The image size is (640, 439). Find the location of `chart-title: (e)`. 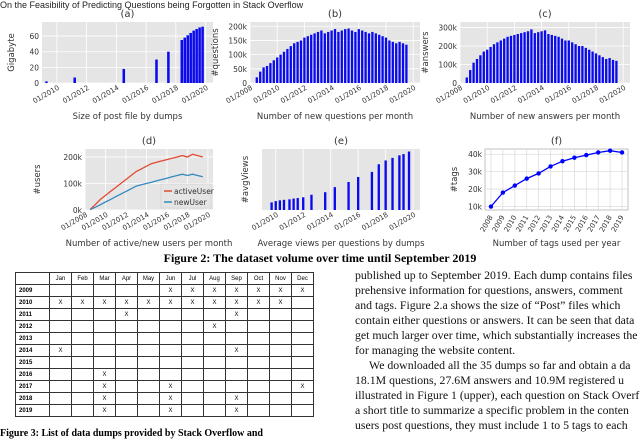

chart-title: (e) is located at coordinates (341, 141).